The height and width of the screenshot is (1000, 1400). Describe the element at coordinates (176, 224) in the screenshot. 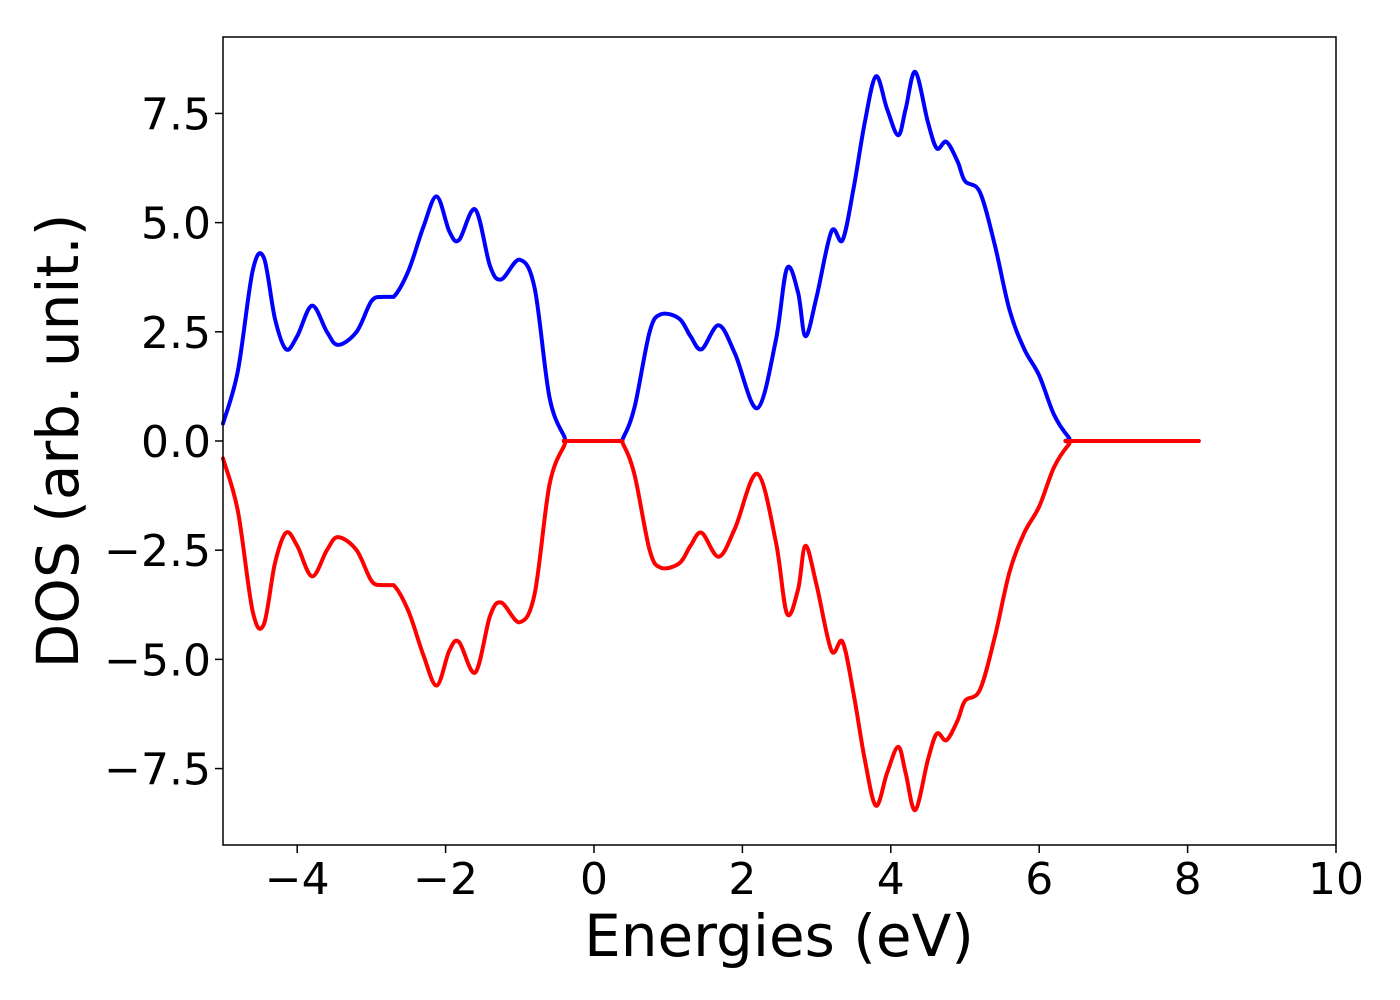

I see `y-tick-label: 5.0` at that location.